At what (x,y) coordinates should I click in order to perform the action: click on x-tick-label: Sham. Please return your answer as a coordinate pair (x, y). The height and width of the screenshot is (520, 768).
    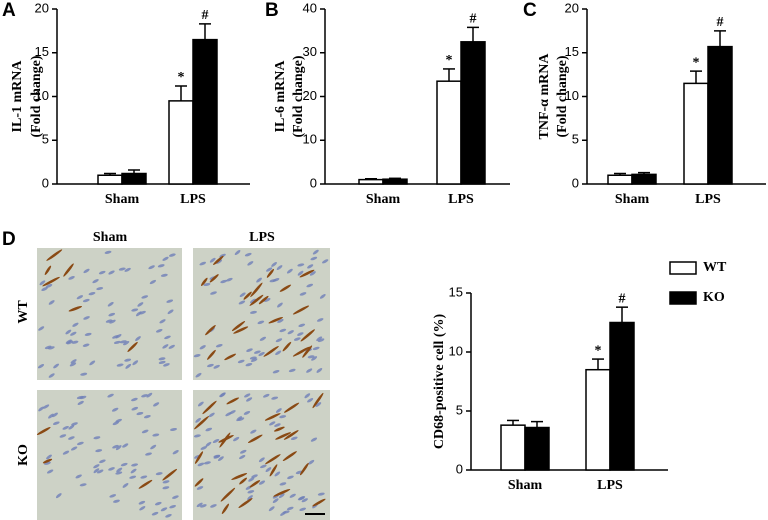
    Looking at the image, I should click on (122, 199).